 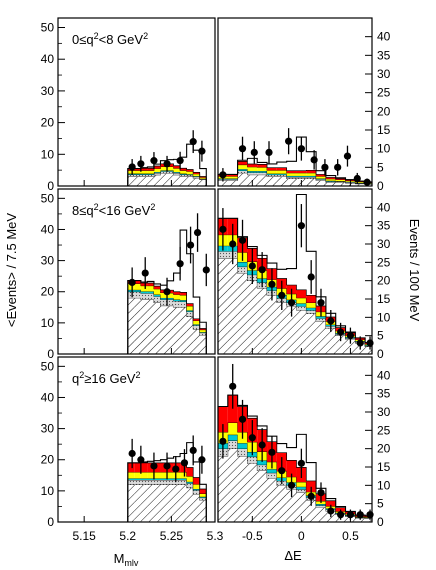 I want to click on right-tick-label: 40, so click(x=384, y=375).